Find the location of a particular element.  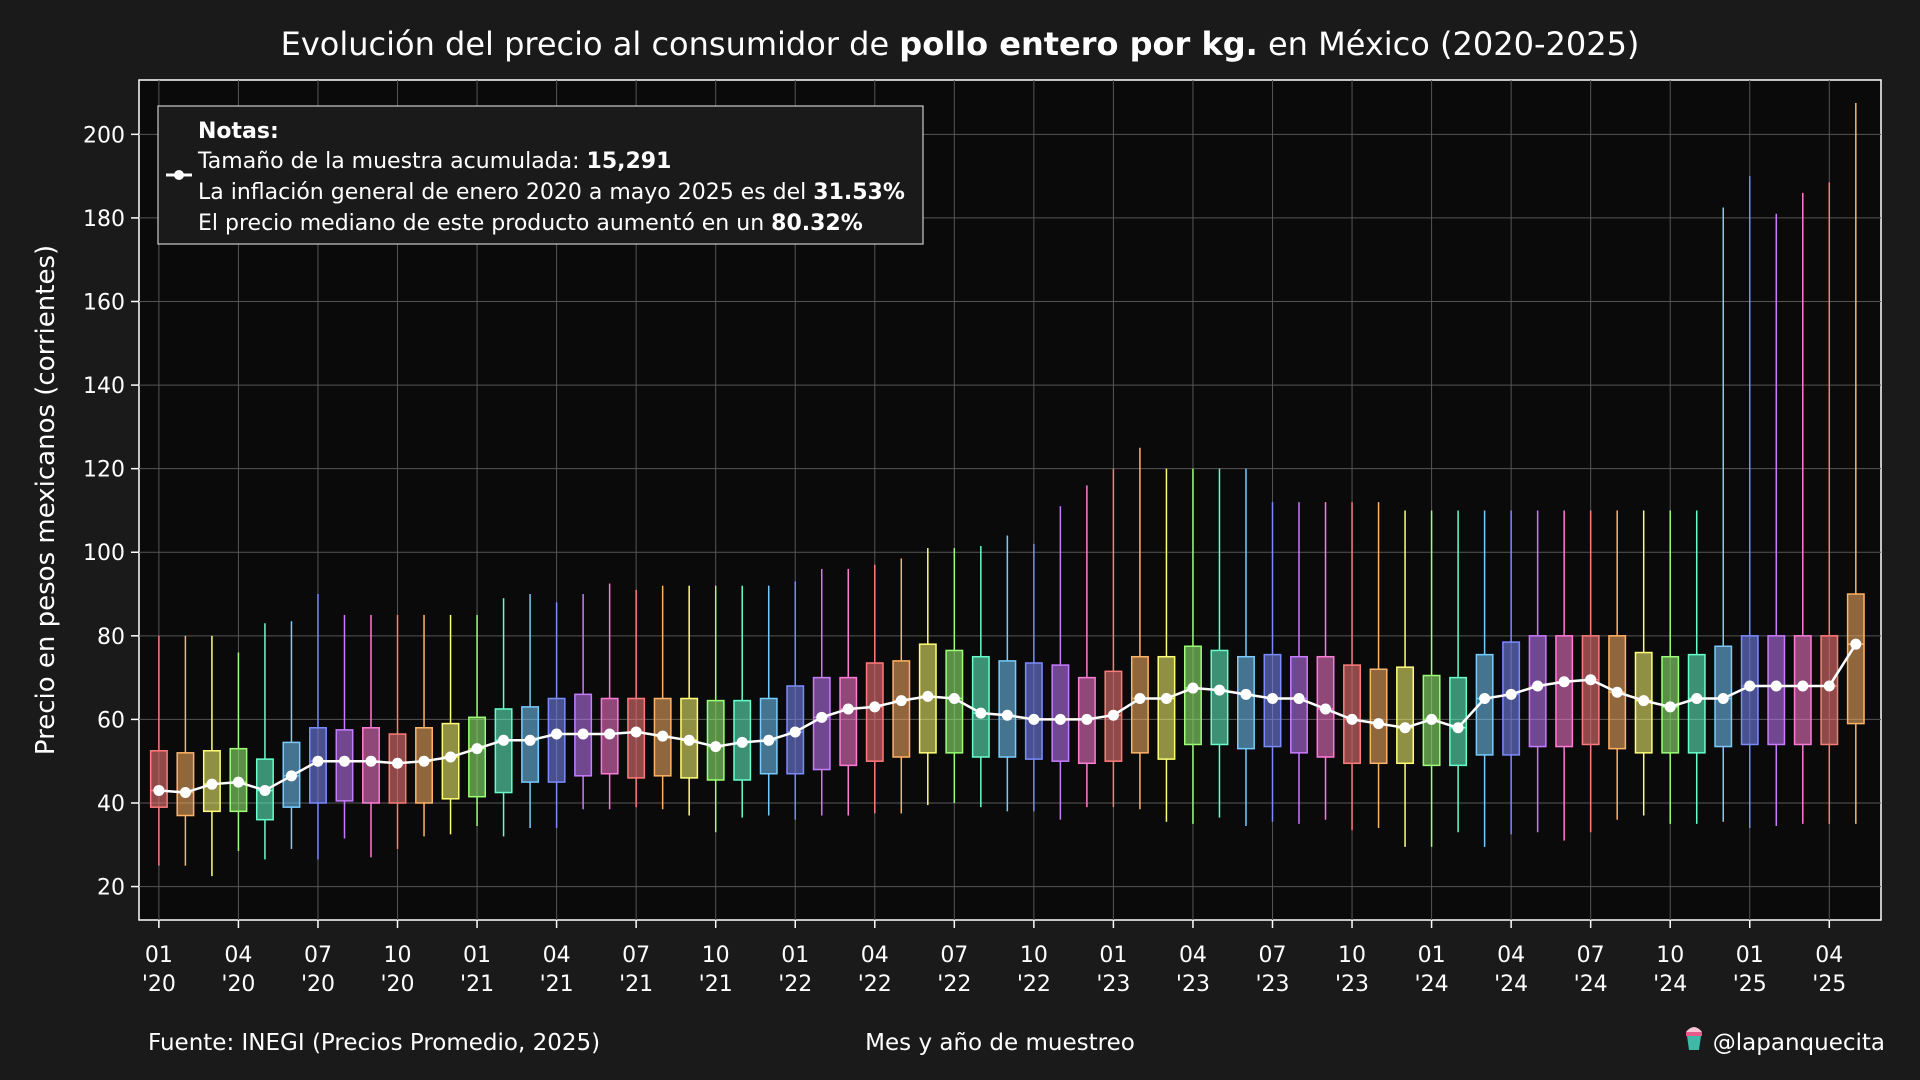

y-tick-label: 40 is located at coordinates (111, 804).